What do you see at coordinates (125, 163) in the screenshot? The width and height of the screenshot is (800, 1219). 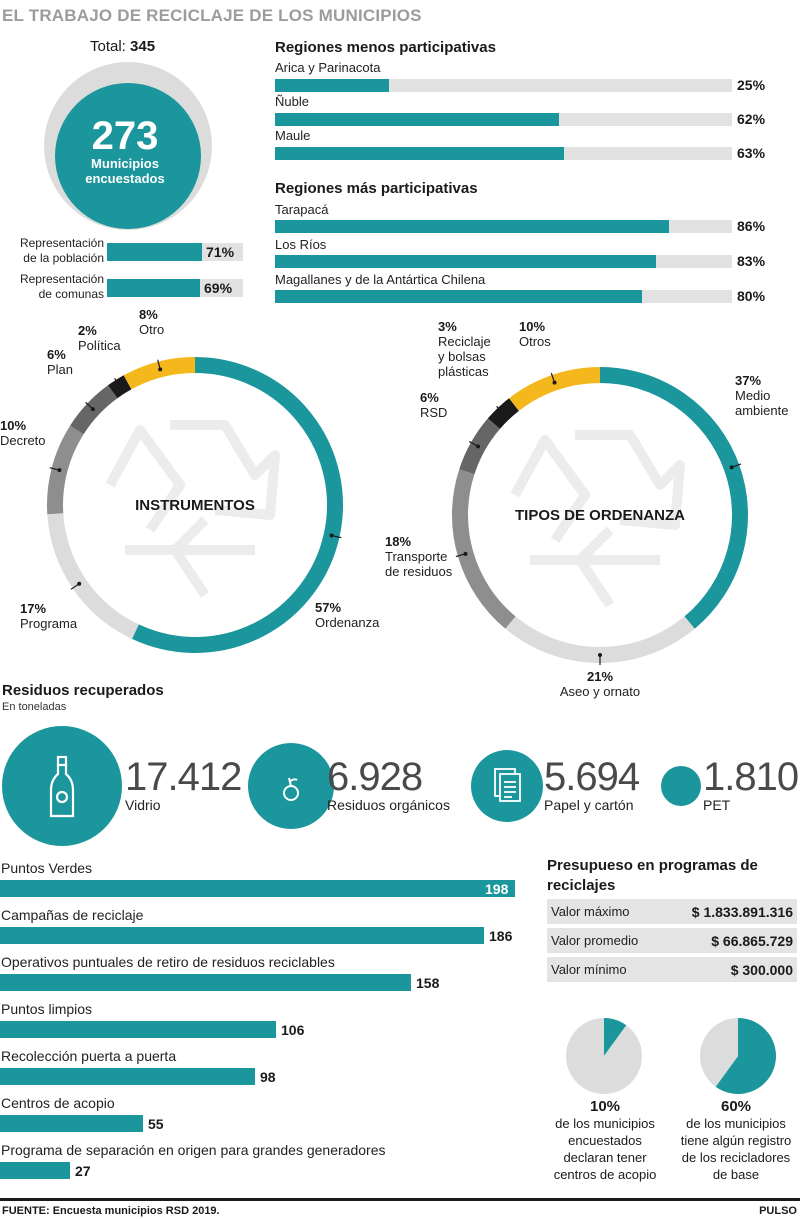 I see `surveyed-text-1: Municipios` at bounding box center [125, 163].